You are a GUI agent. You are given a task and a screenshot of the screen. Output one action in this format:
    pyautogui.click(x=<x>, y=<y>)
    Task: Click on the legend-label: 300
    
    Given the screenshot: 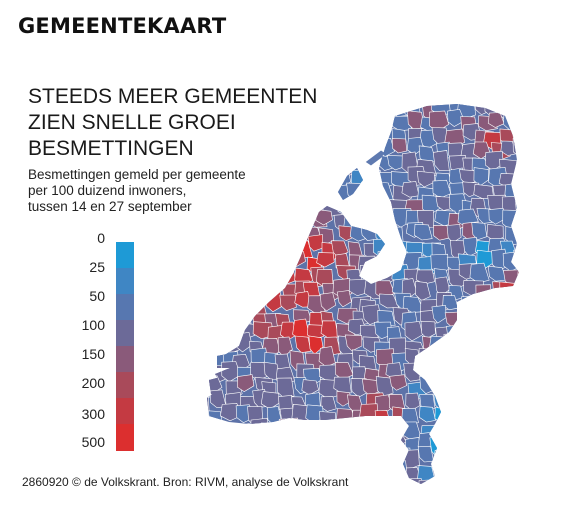 What is the action you would take?
    pyautogui.click(x=93, y=414)
    